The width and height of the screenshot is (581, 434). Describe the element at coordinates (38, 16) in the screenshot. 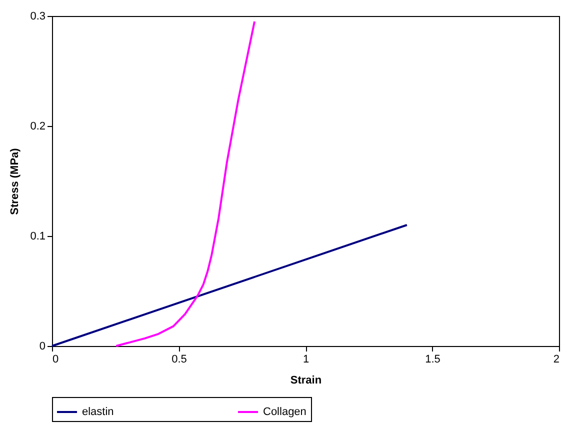

I see `y-tick-label: 0.3` at that location.